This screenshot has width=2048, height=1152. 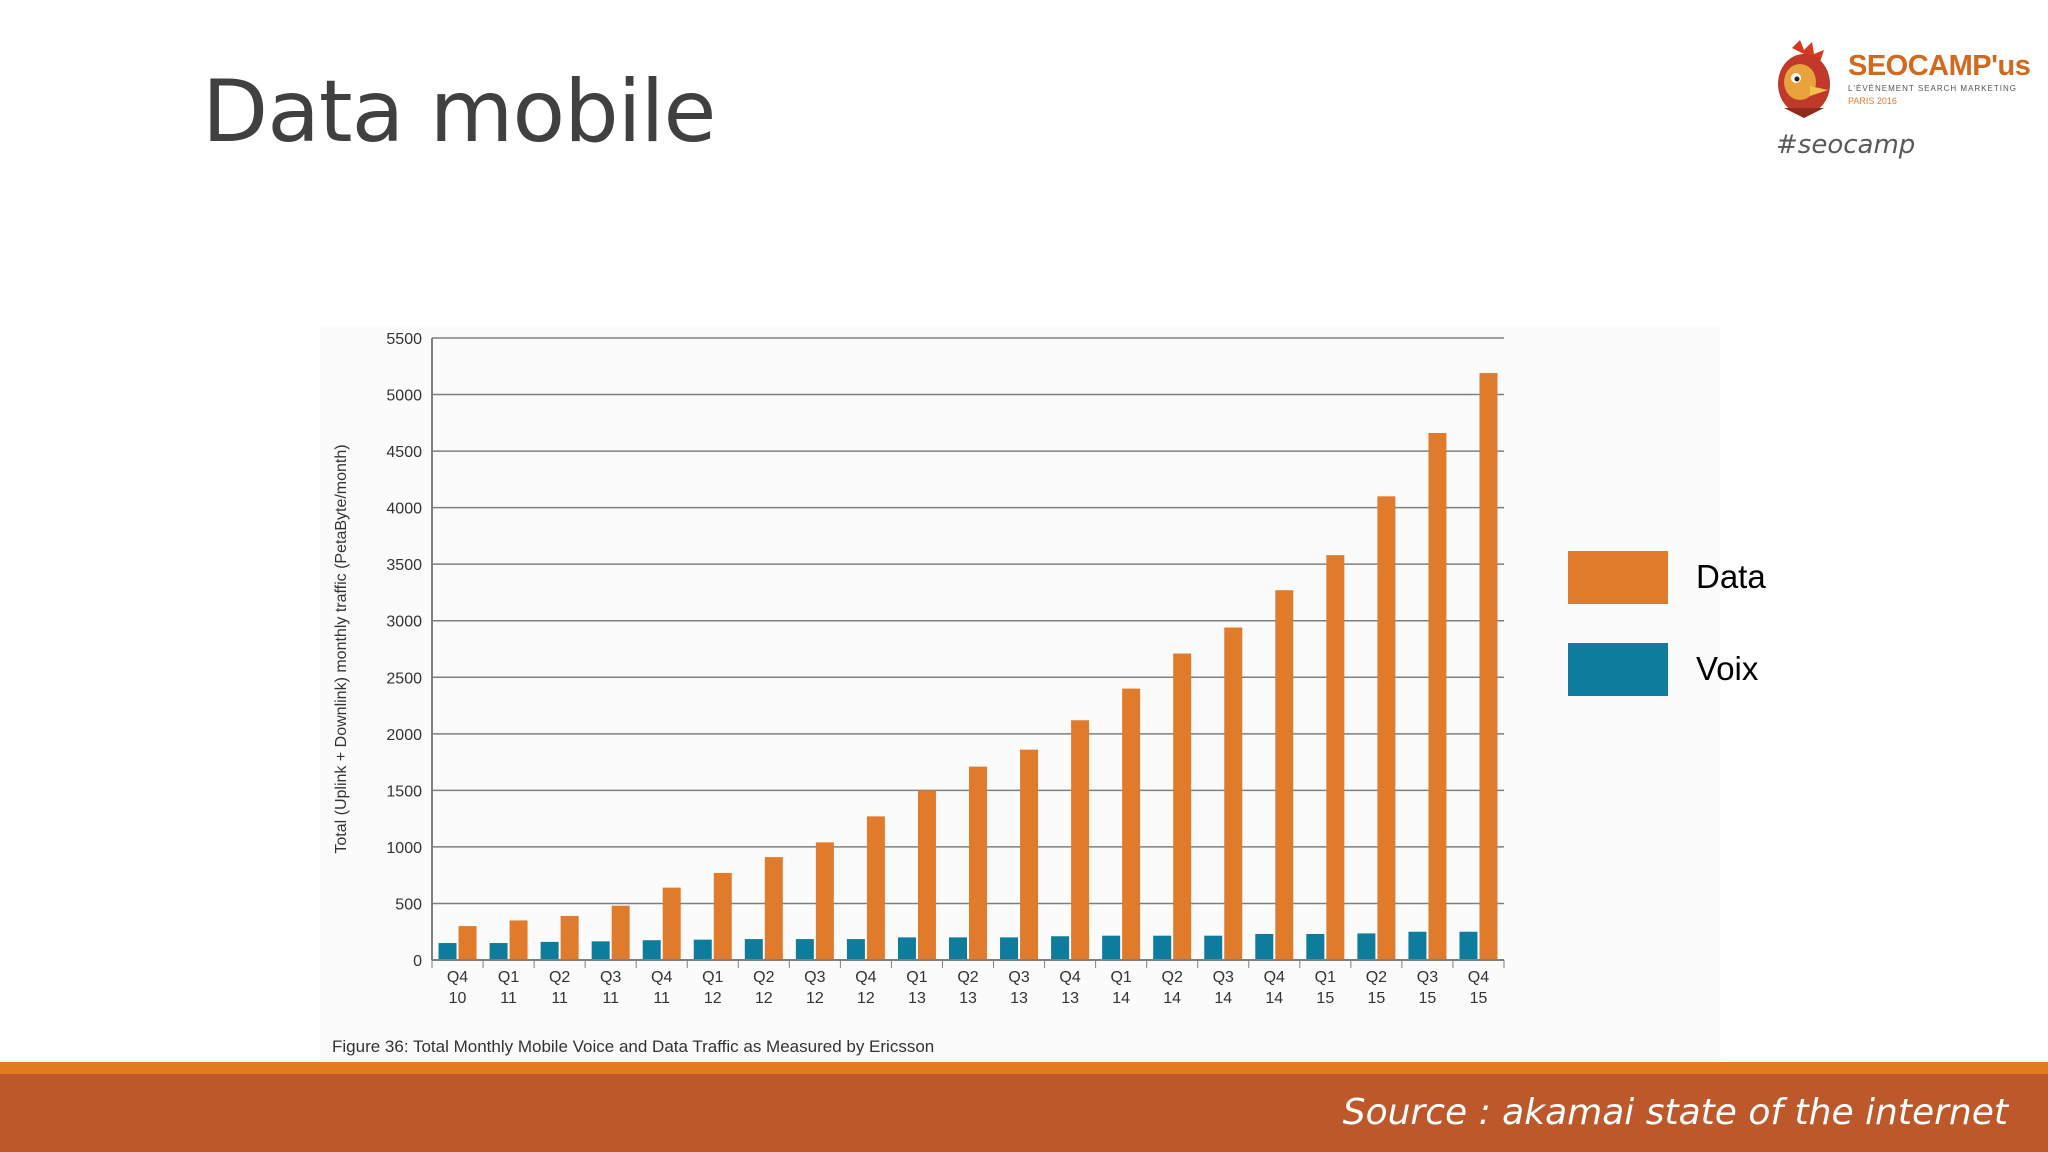 What do you see at coordinates (404, 848) in the screenshot?
I see `y-tick-label: 1000` at bounding box center [404, 848].